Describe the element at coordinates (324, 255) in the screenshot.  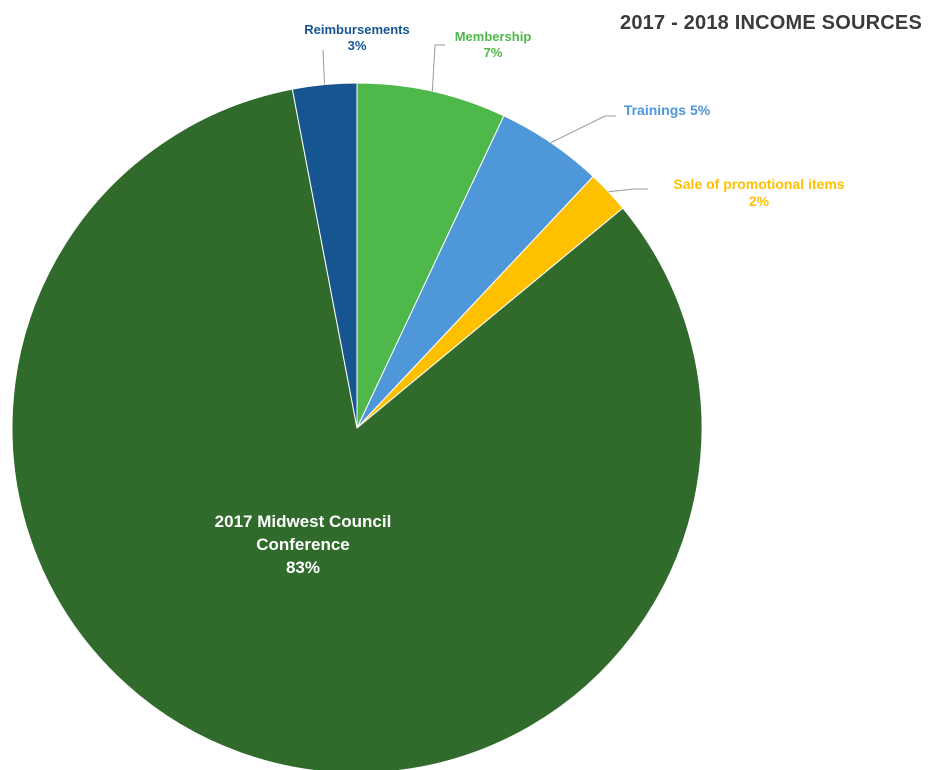
I see `pie-slice-reimbursements` at that location.